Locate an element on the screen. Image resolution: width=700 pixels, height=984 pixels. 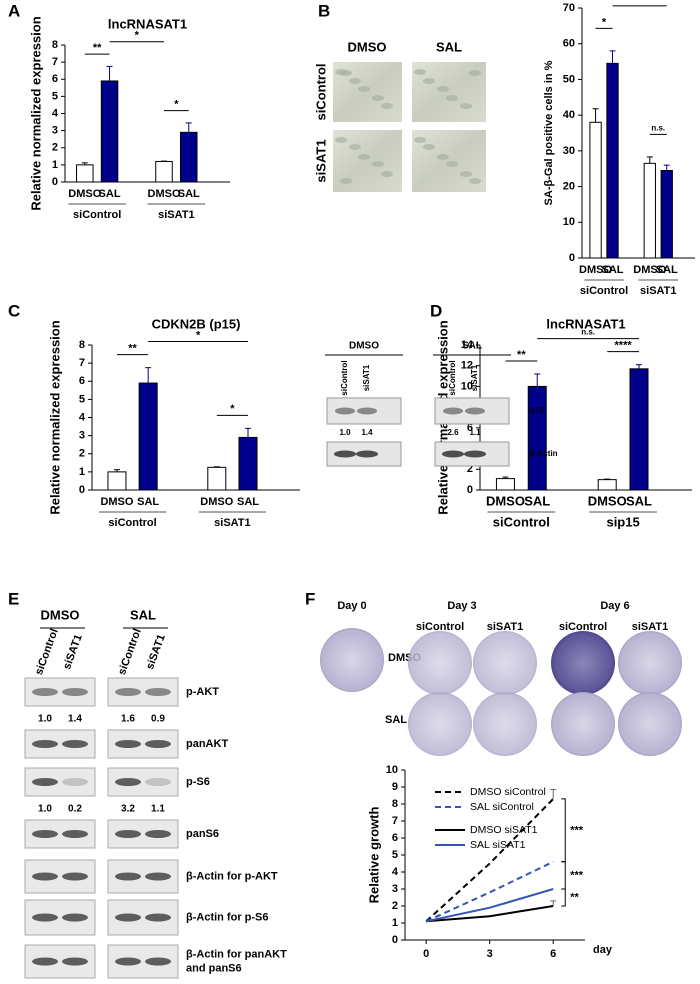
x-tick-label: 0 is located at coordinates (426, 954).